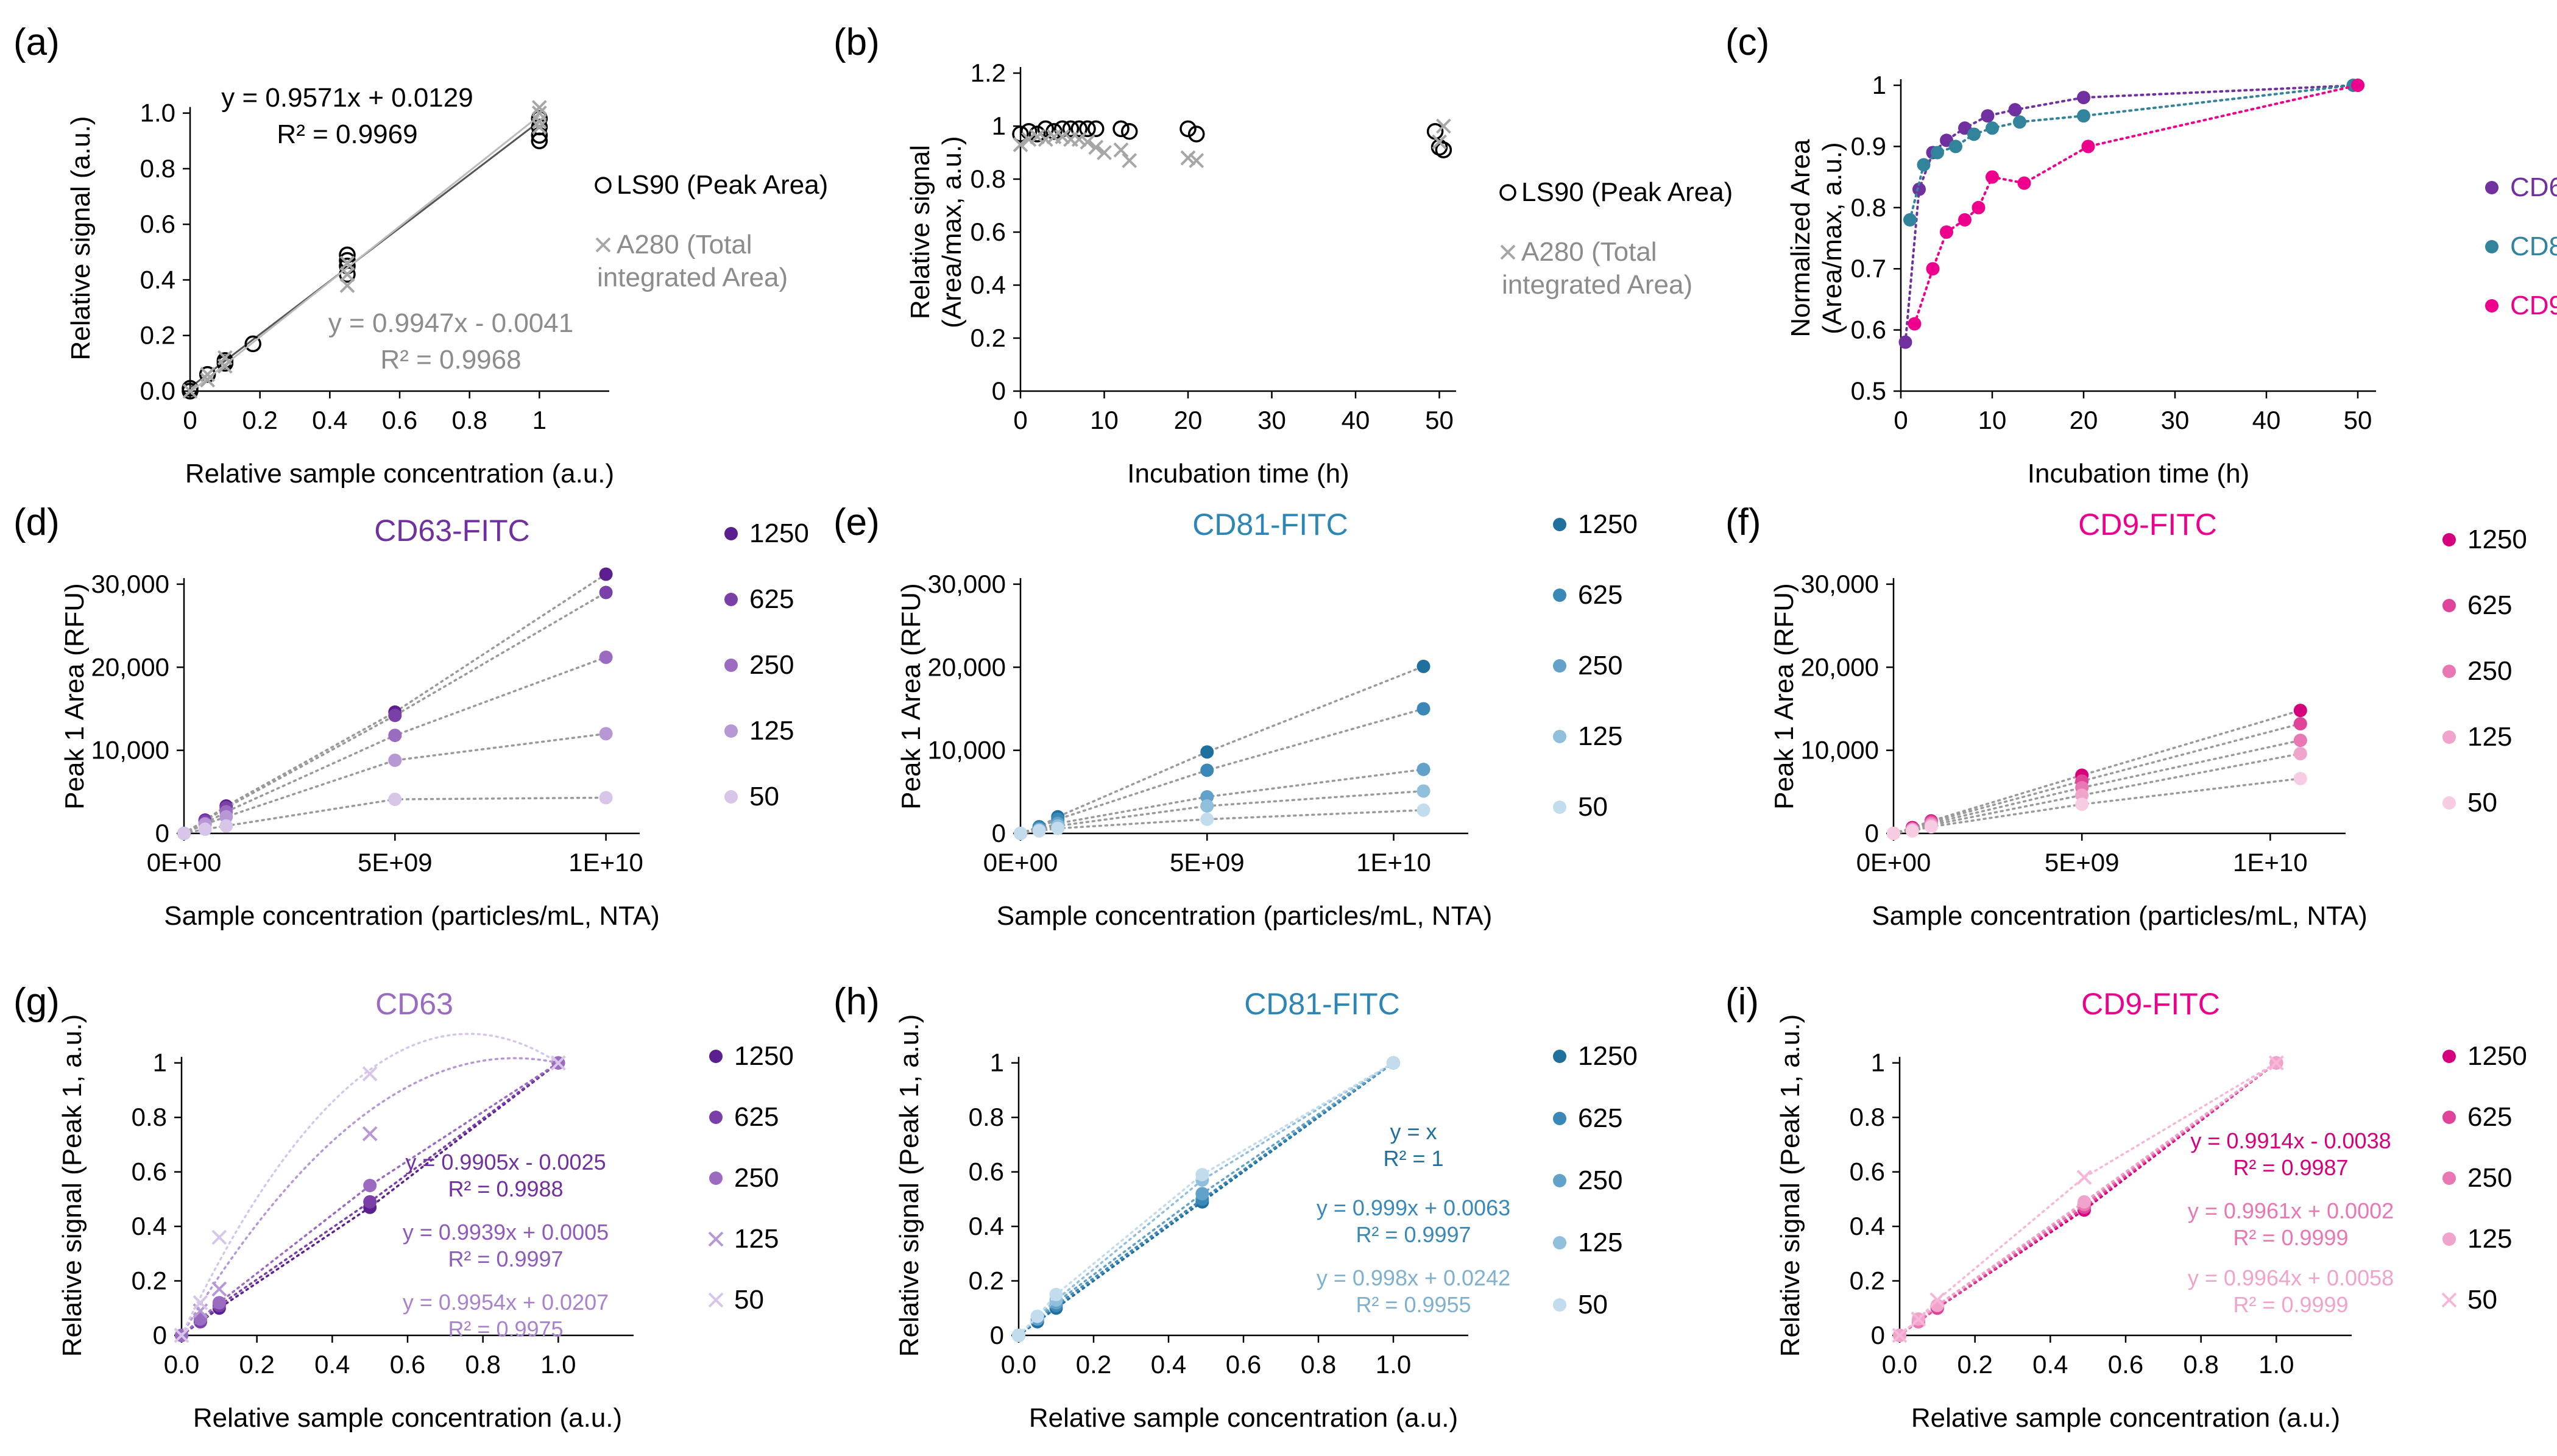  I want to click on x-tick-label: 1E+10, so click(1393, 862).